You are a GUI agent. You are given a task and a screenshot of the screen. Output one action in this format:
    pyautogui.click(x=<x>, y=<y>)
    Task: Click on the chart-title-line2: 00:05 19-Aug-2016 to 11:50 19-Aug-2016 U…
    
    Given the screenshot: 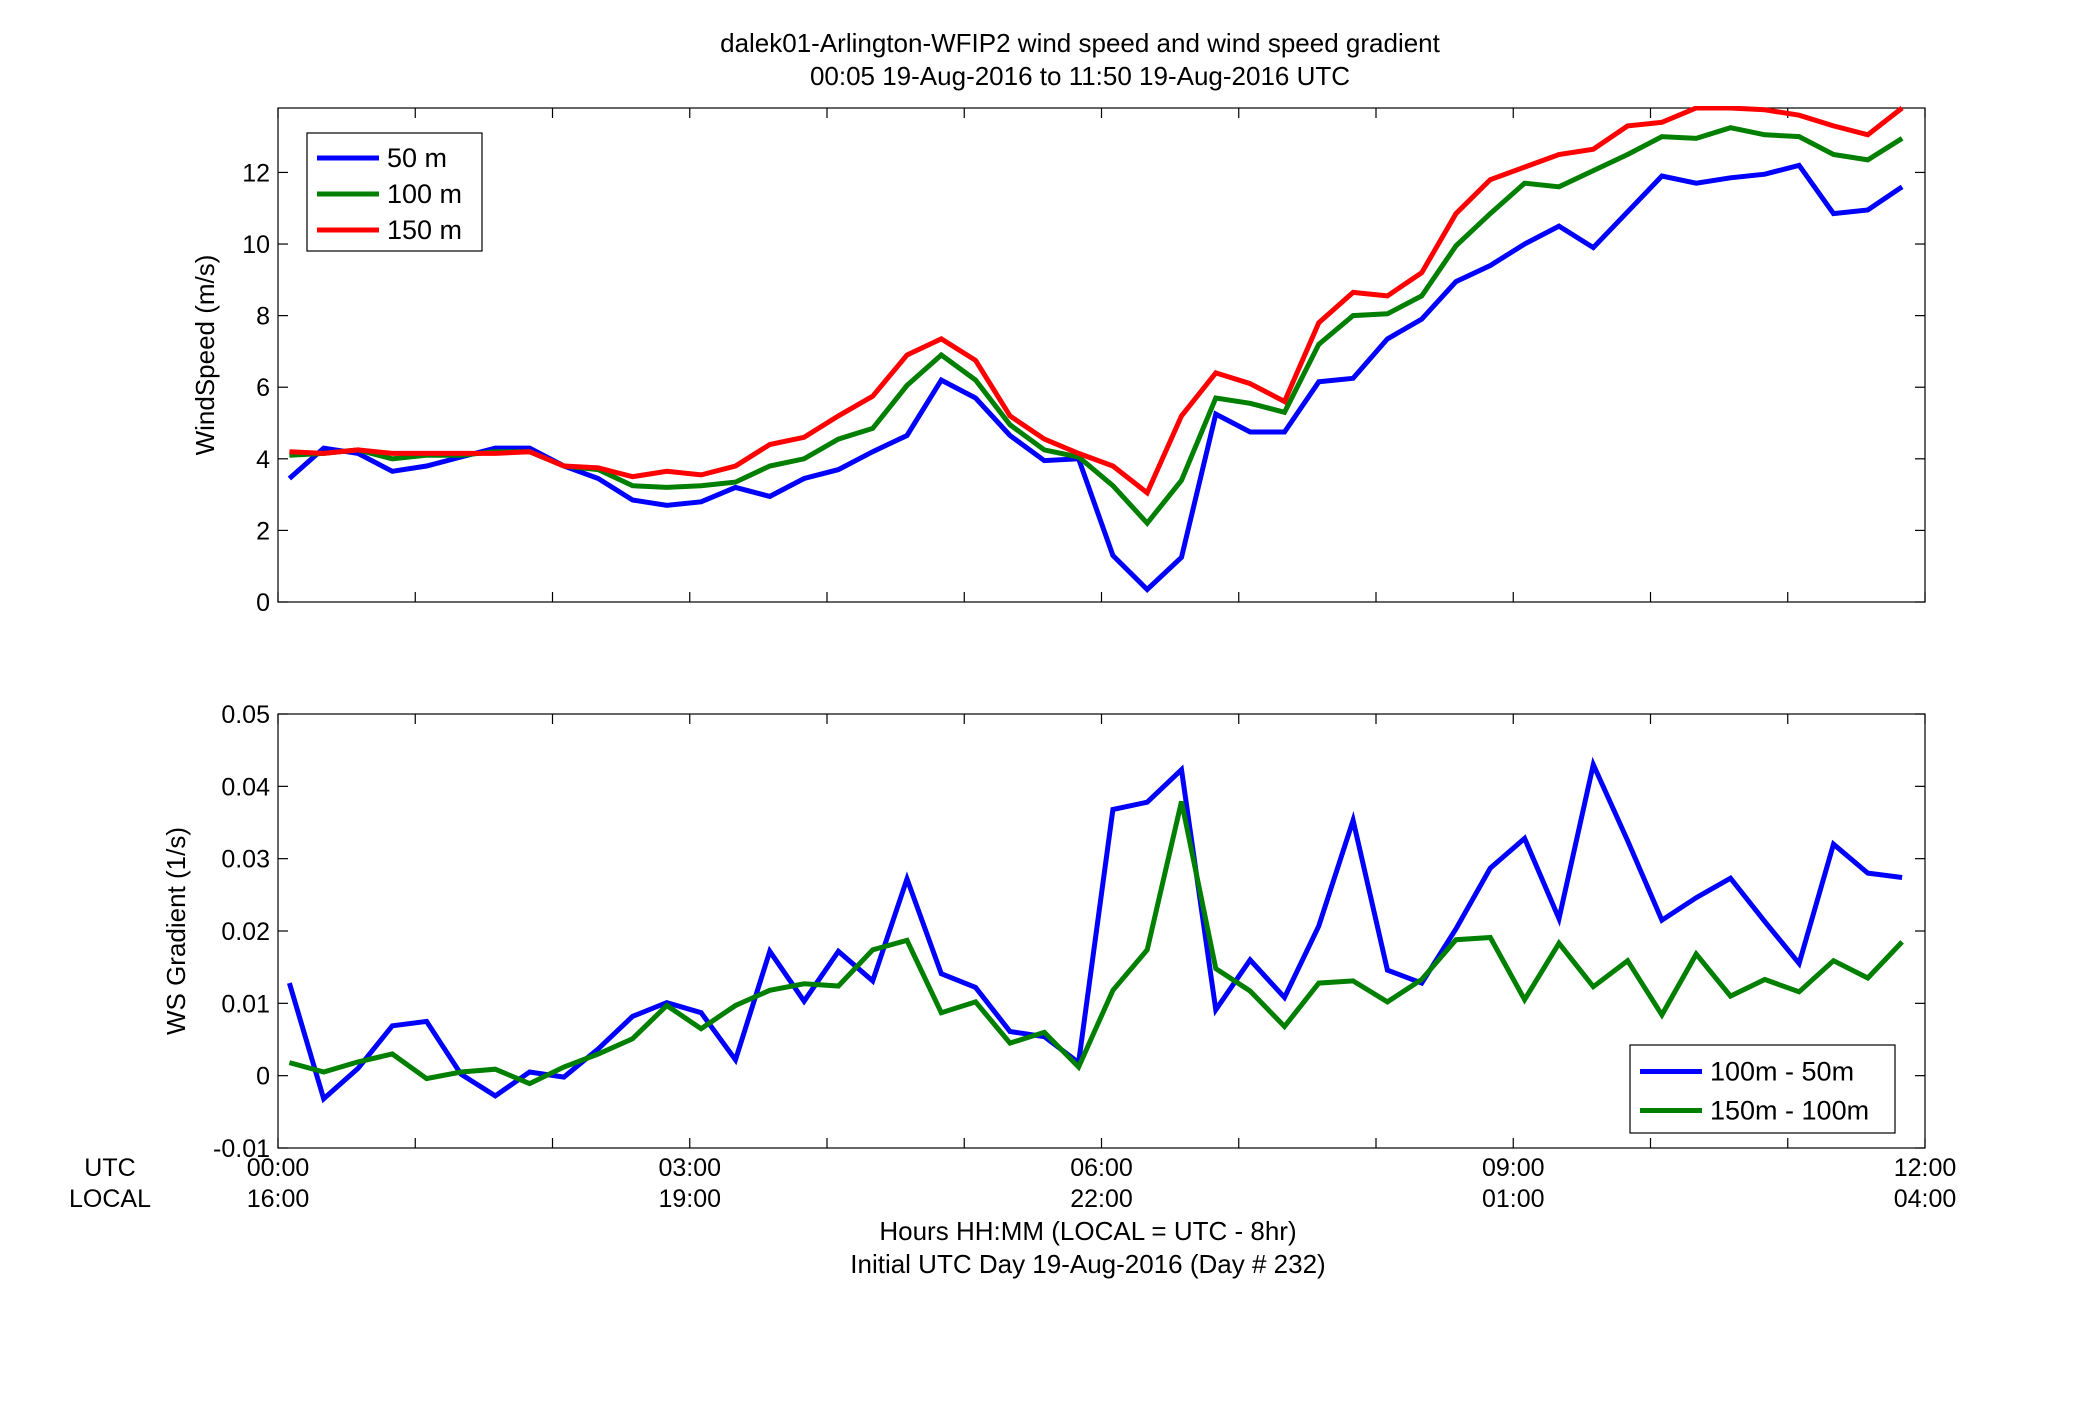 What is the action you would take?
    pyautogui.click(x=1080, y=76)
    